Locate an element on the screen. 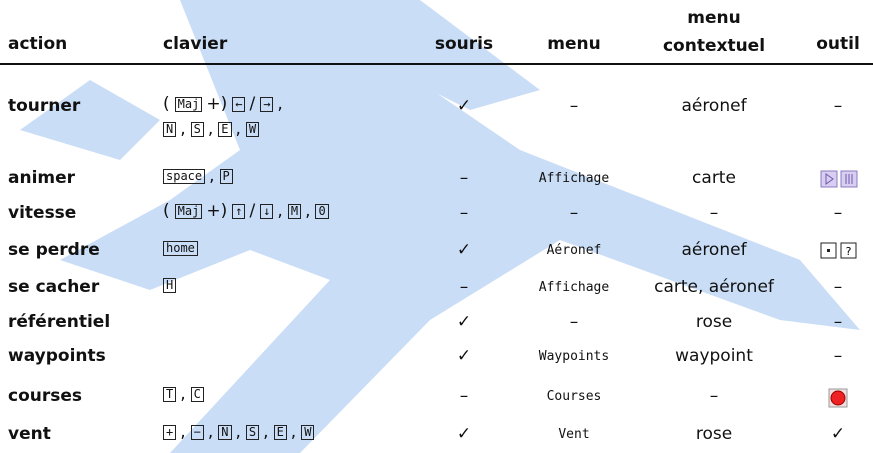 The width and height of the screenshot is (873, 453). action-cell: animer is located at coordinates (42, 178).